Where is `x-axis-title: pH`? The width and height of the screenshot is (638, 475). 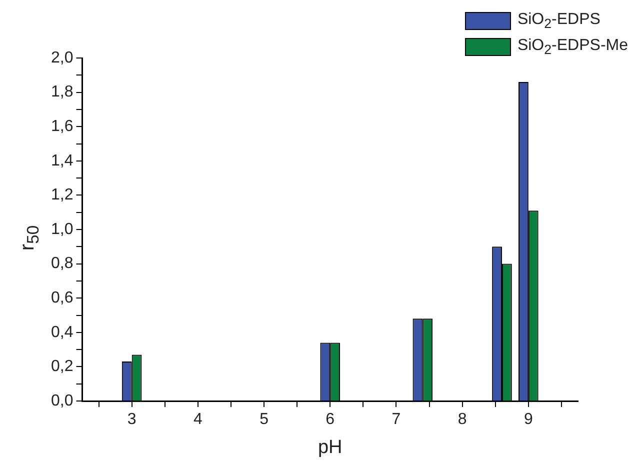 x-axis-title: pH is located at coordinates (330, 447).